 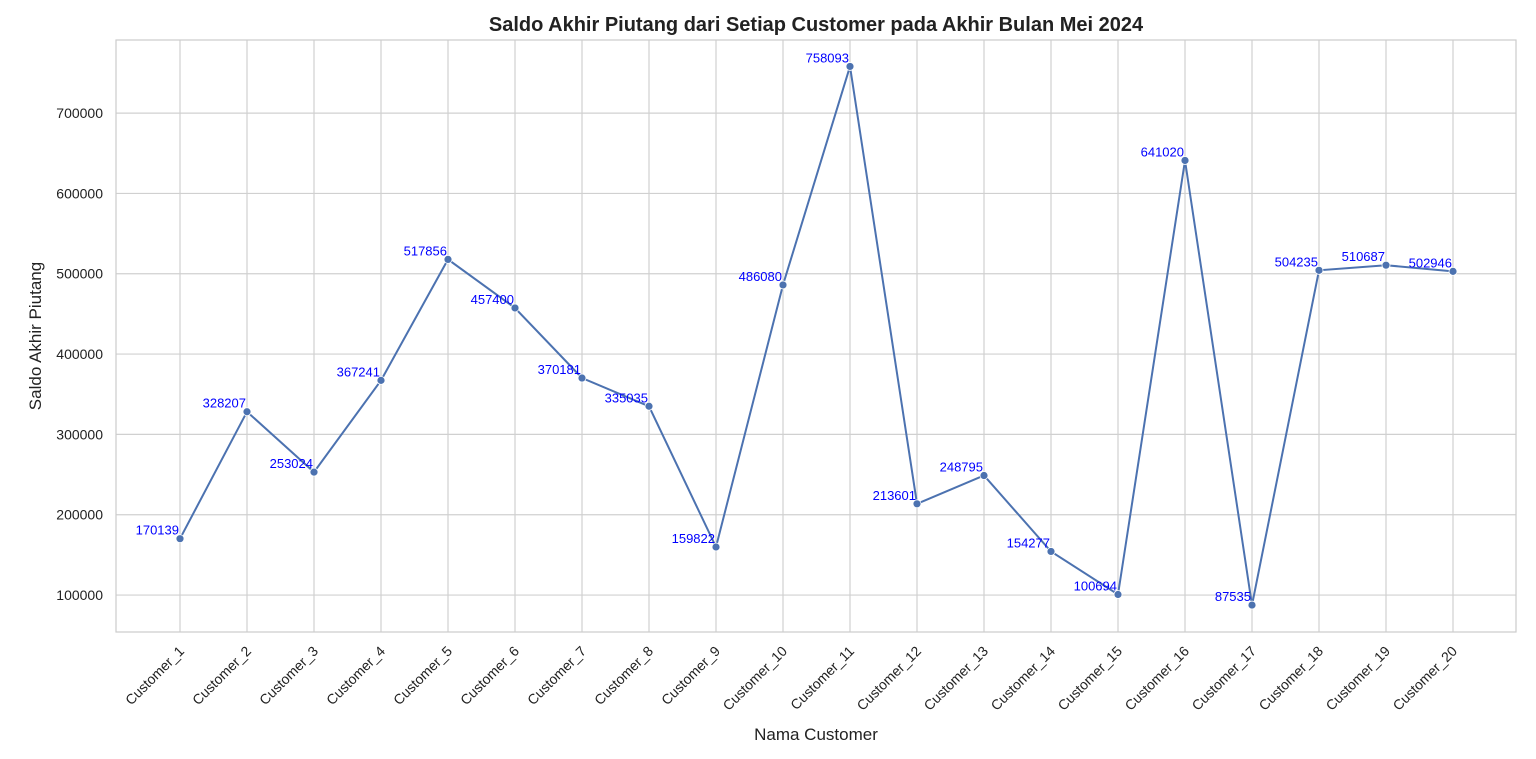 I want to click on x-tick-label: Customer_20, so click(x=1424, y=678).